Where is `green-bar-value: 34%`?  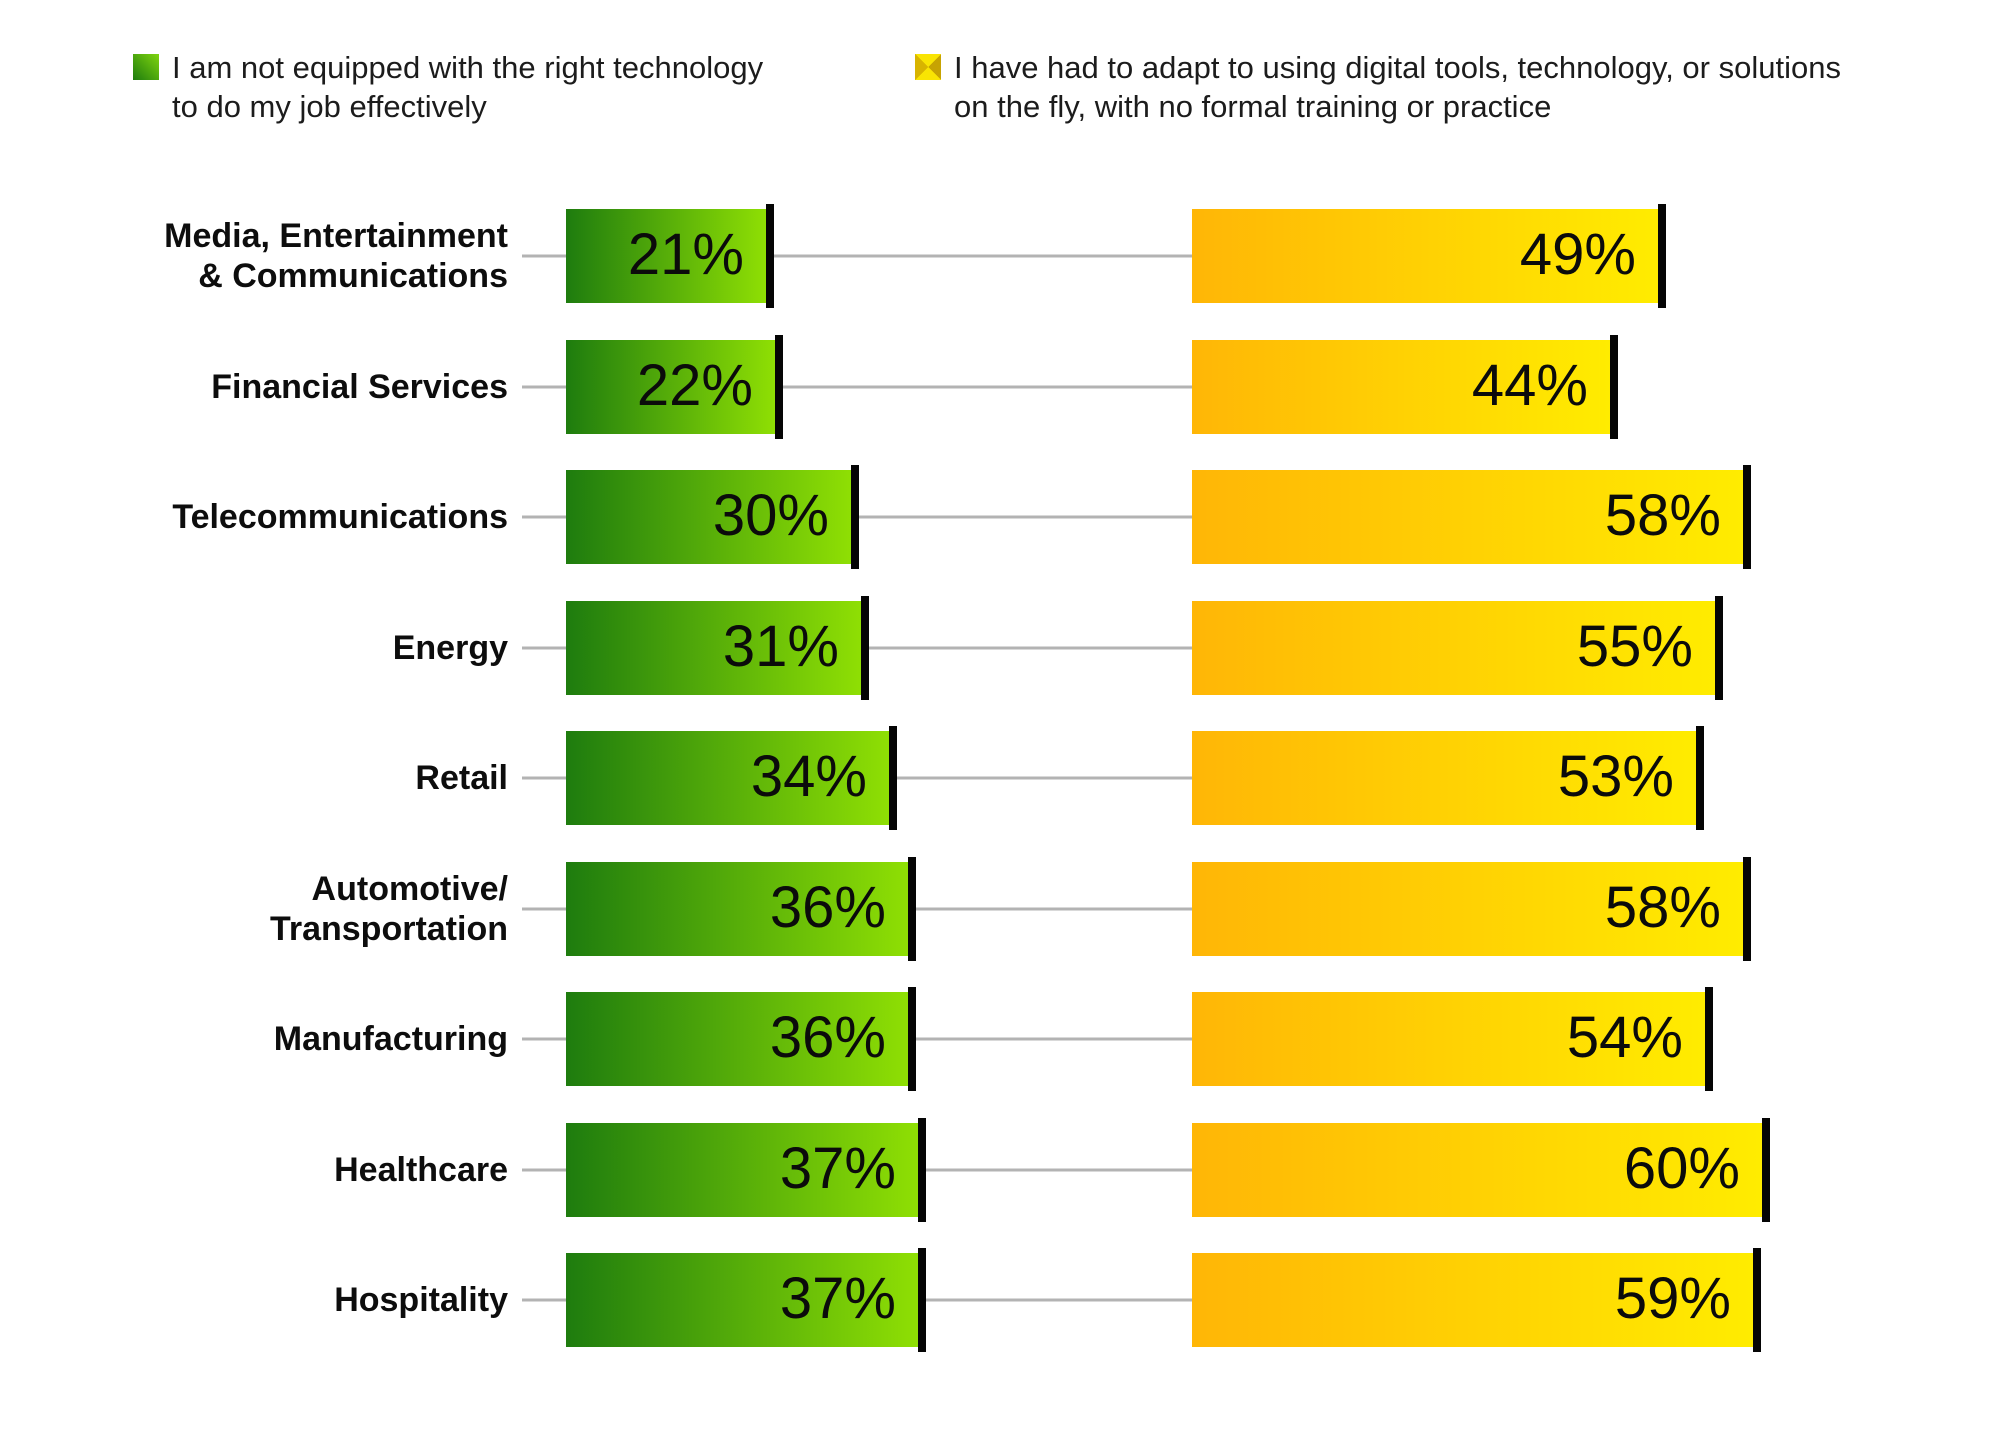
green-bar-value: 34% is located at coordinates (808, 777).